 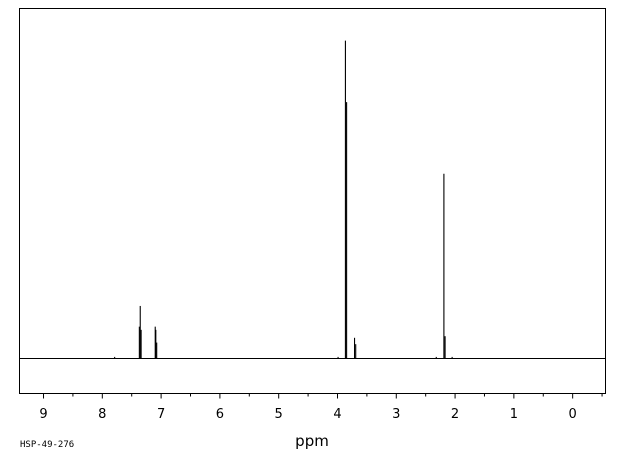 I want to click on tick-label-4: 4, so click(x=337, y=414).